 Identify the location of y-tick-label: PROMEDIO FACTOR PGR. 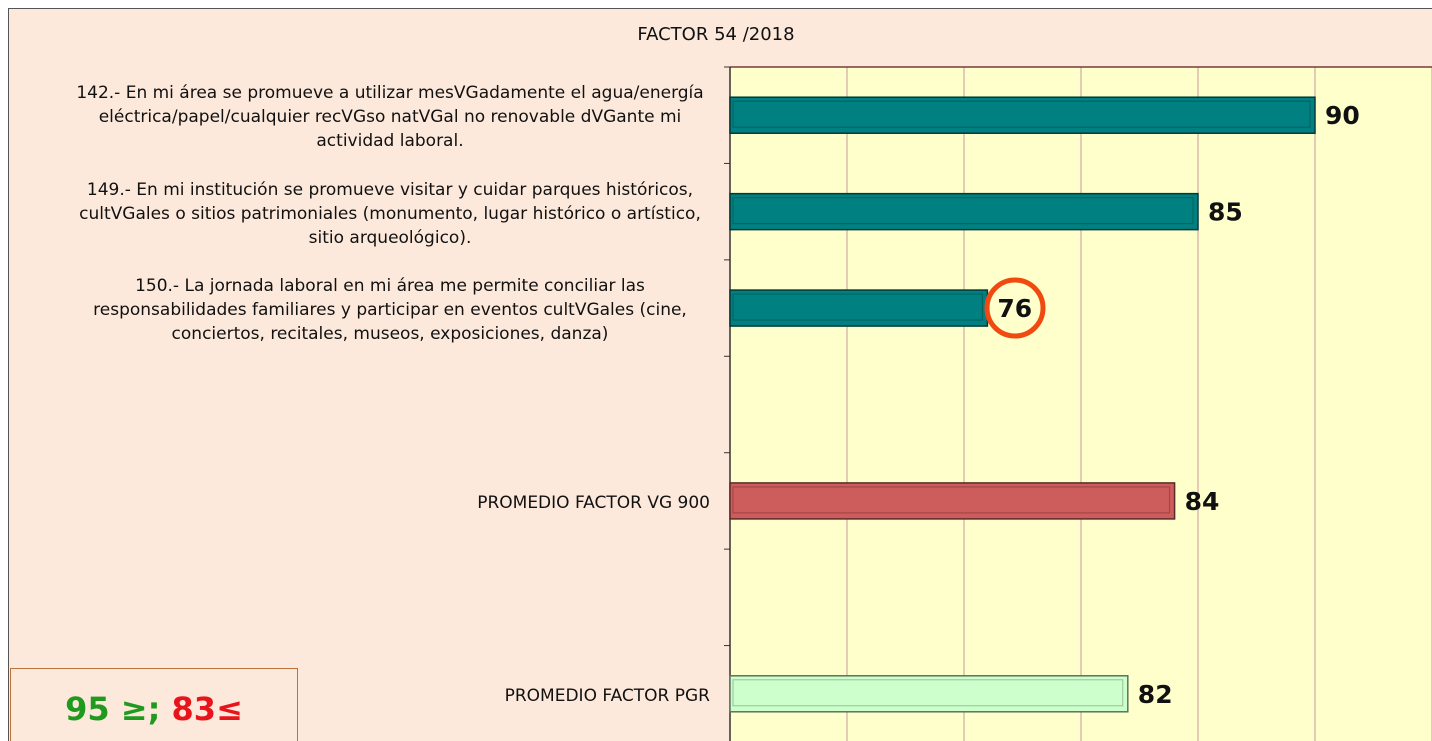
(607, 695).